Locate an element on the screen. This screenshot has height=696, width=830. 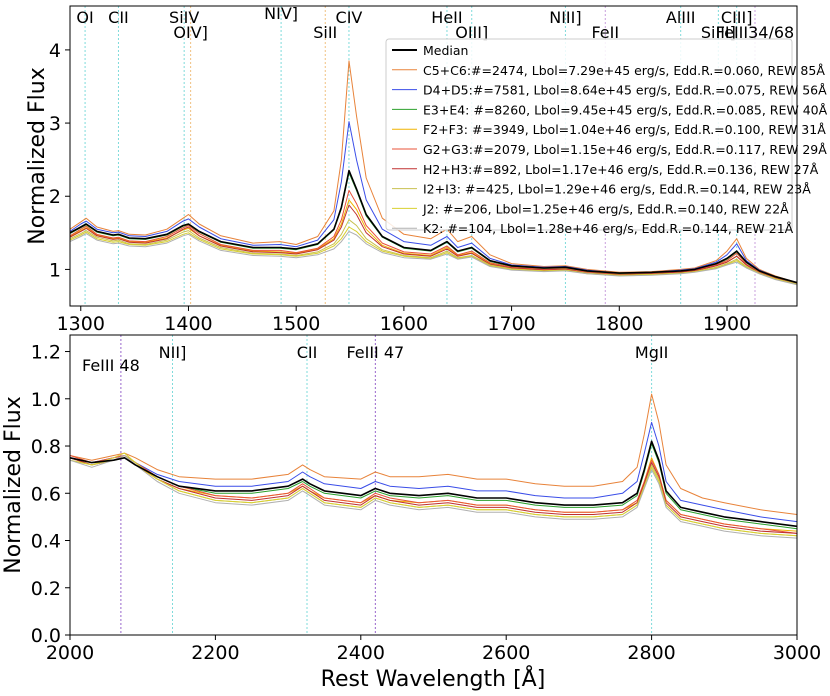
emission-line-label: SiII is located at coordinates (325, 32).